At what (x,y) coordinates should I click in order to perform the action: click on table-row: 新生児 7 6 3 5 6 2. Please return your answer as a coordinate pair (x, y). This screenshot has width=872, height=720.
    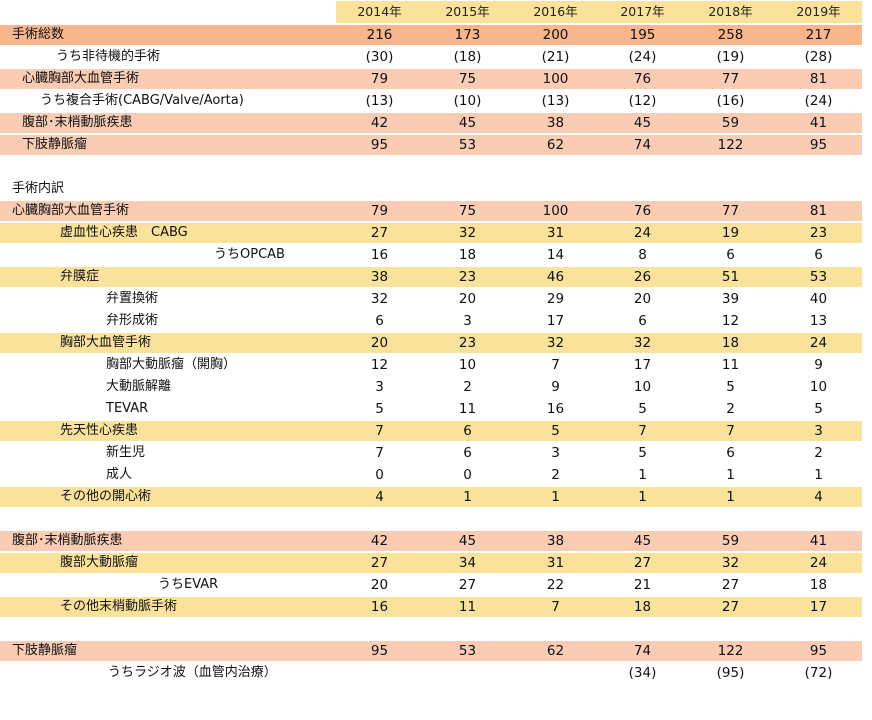
    Looking at the image, I should click on (436, 453).